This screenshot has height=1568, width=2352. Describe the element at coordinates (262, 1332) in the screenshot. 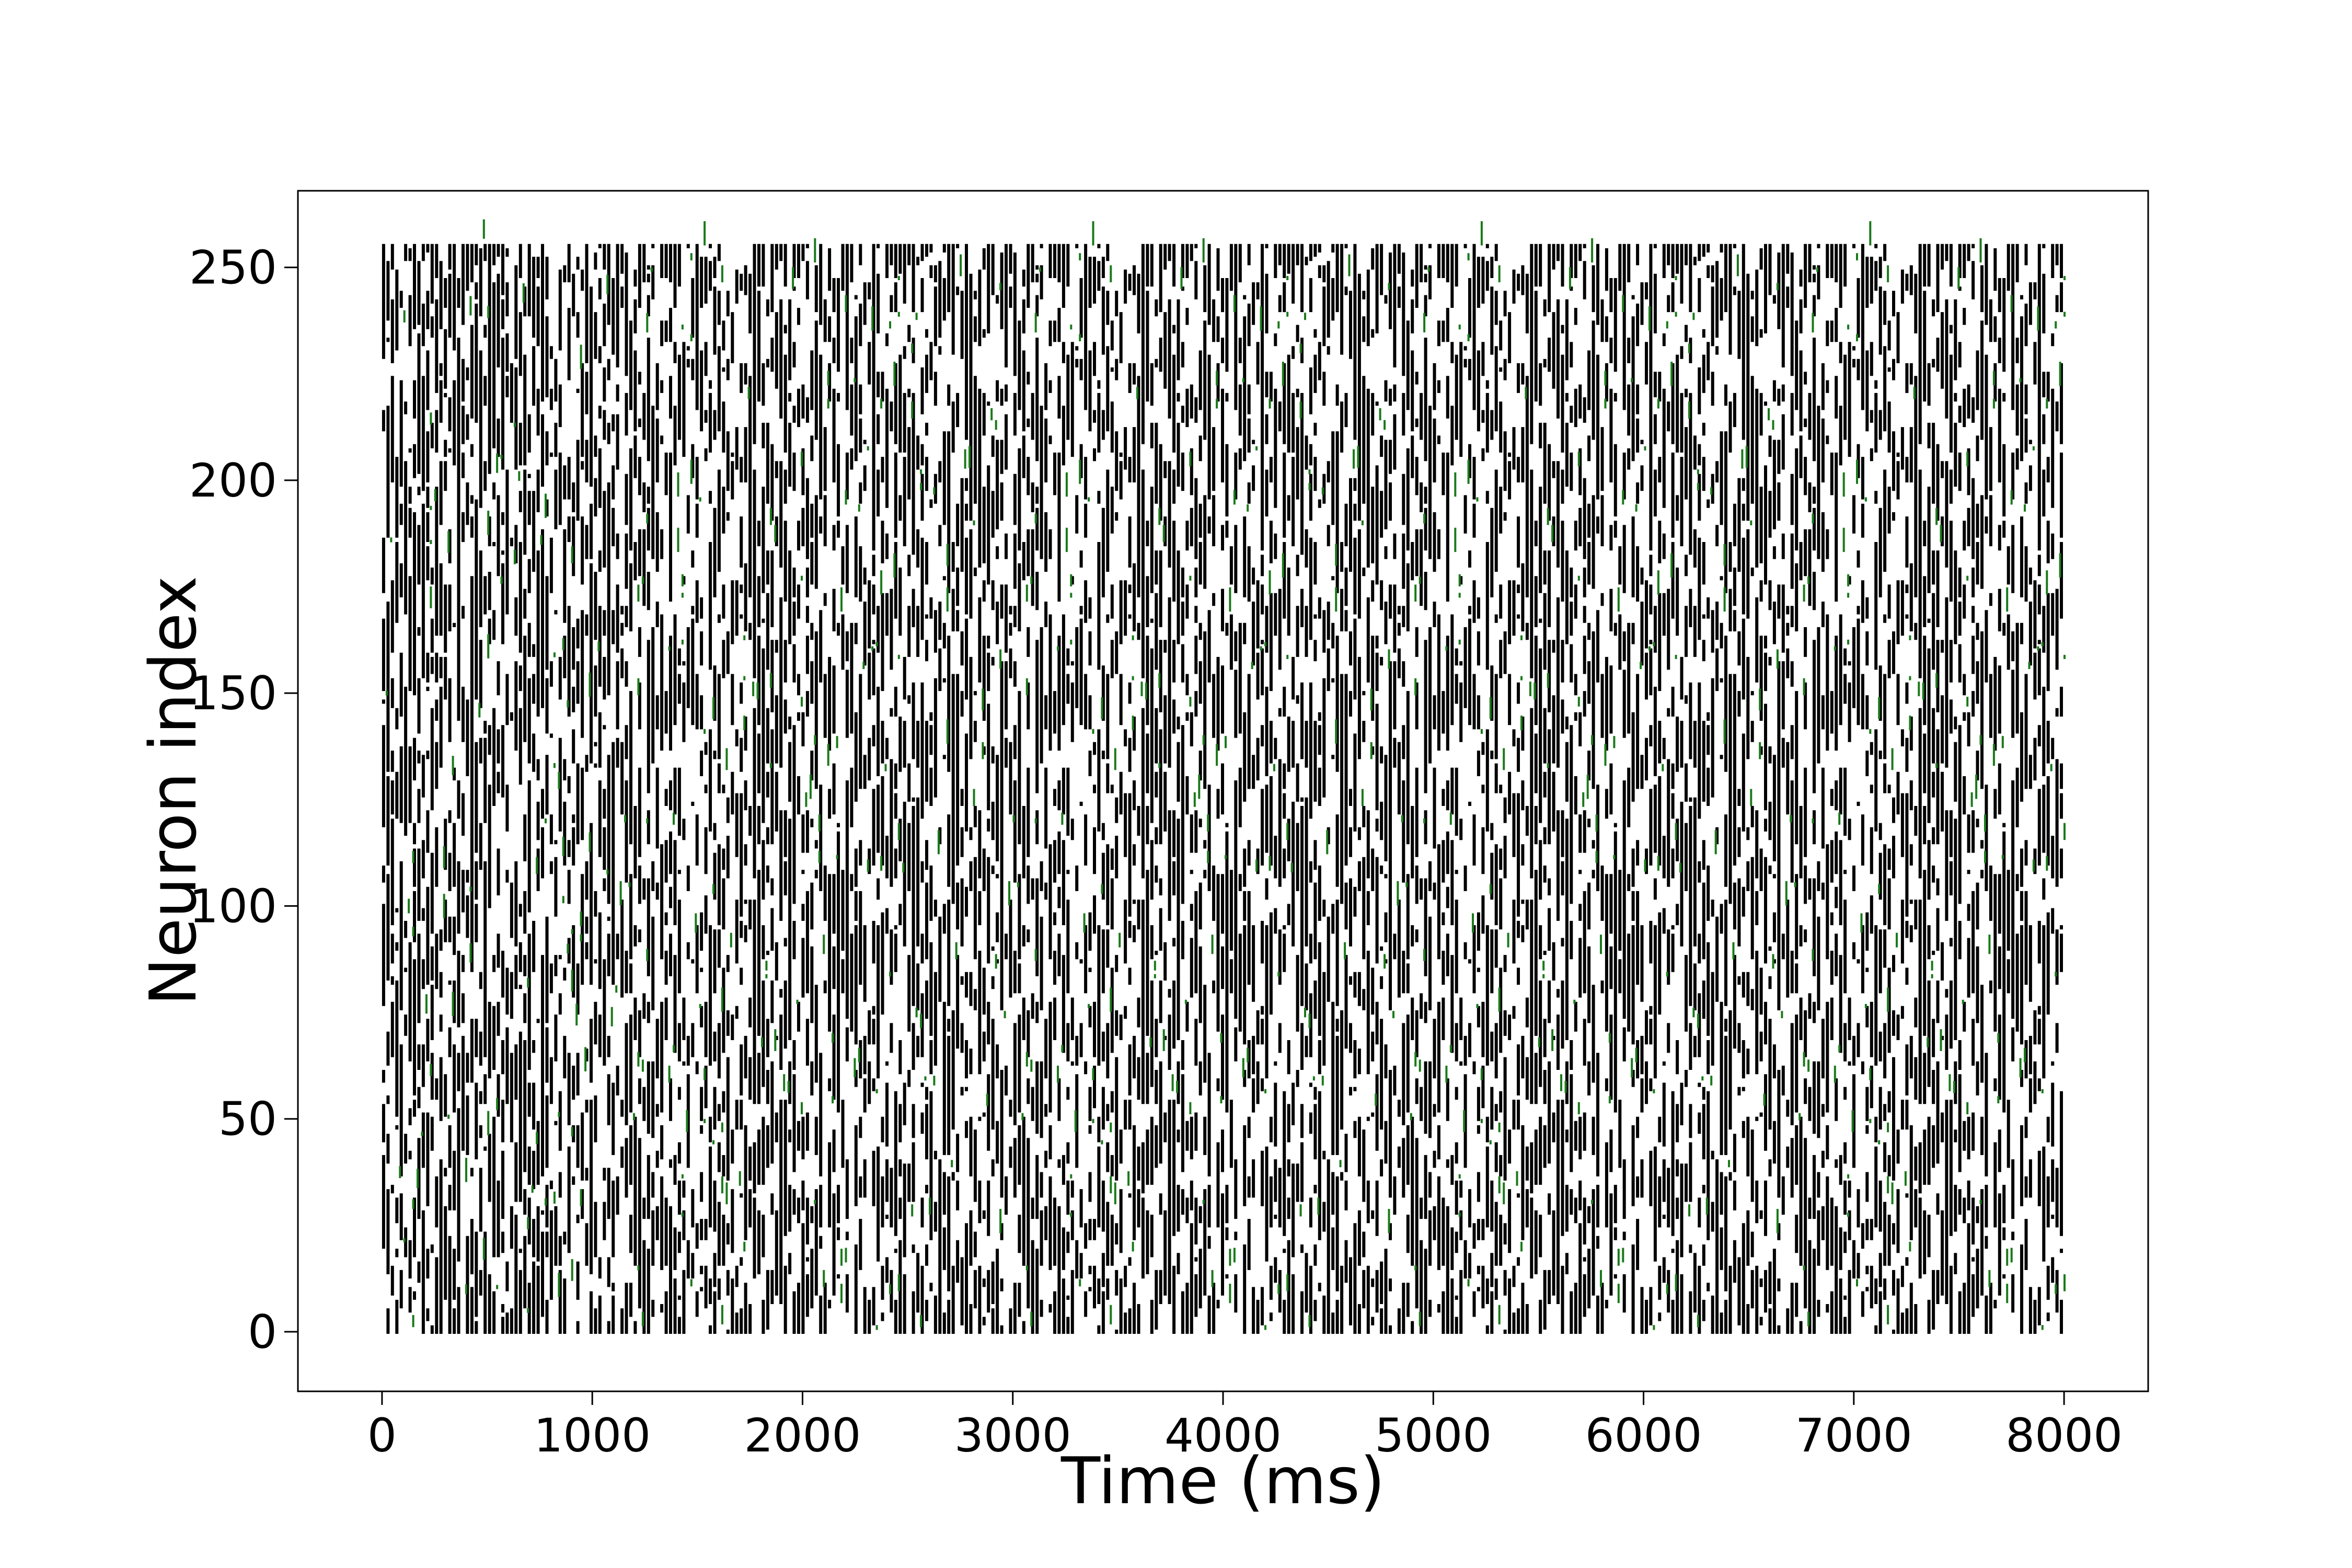

I see `y-tick-label: 0` at that location.